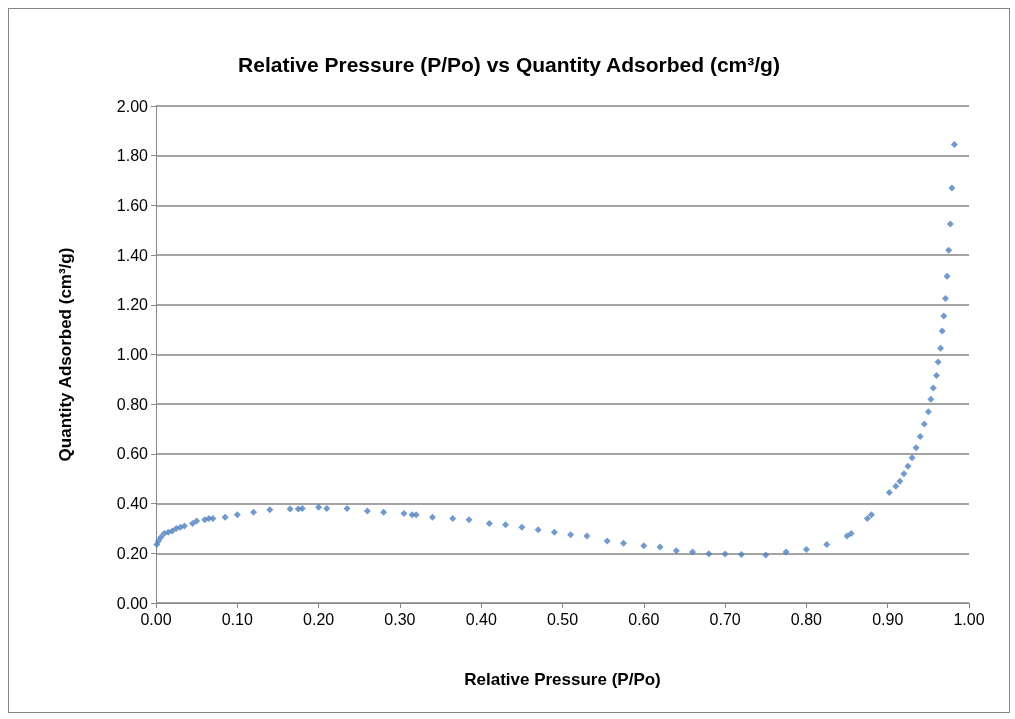 This screenshot has width=1015, height=719. Describe the element at coordinates (725, 619) in the screenshot. I see `x-tick-label: 0.70` at that location.